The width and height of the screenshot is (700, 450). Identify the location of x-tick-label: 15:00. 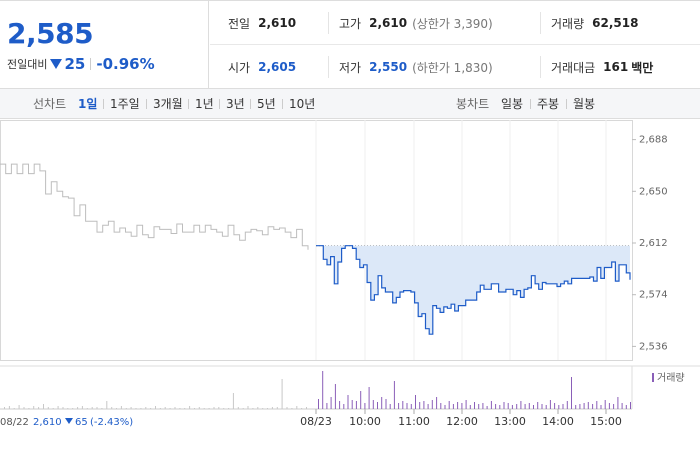
(606, 421).